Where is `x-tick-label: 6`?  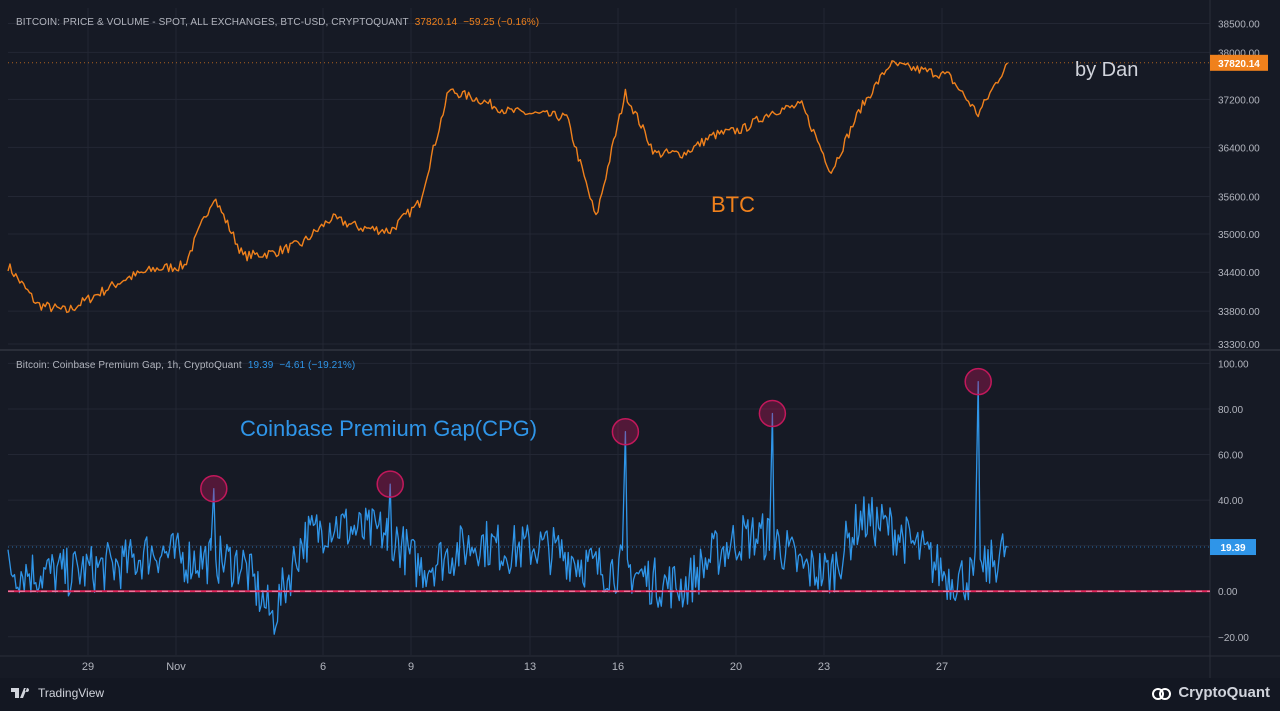 x-tick-label: 6 is located at coordinates (323, 667).